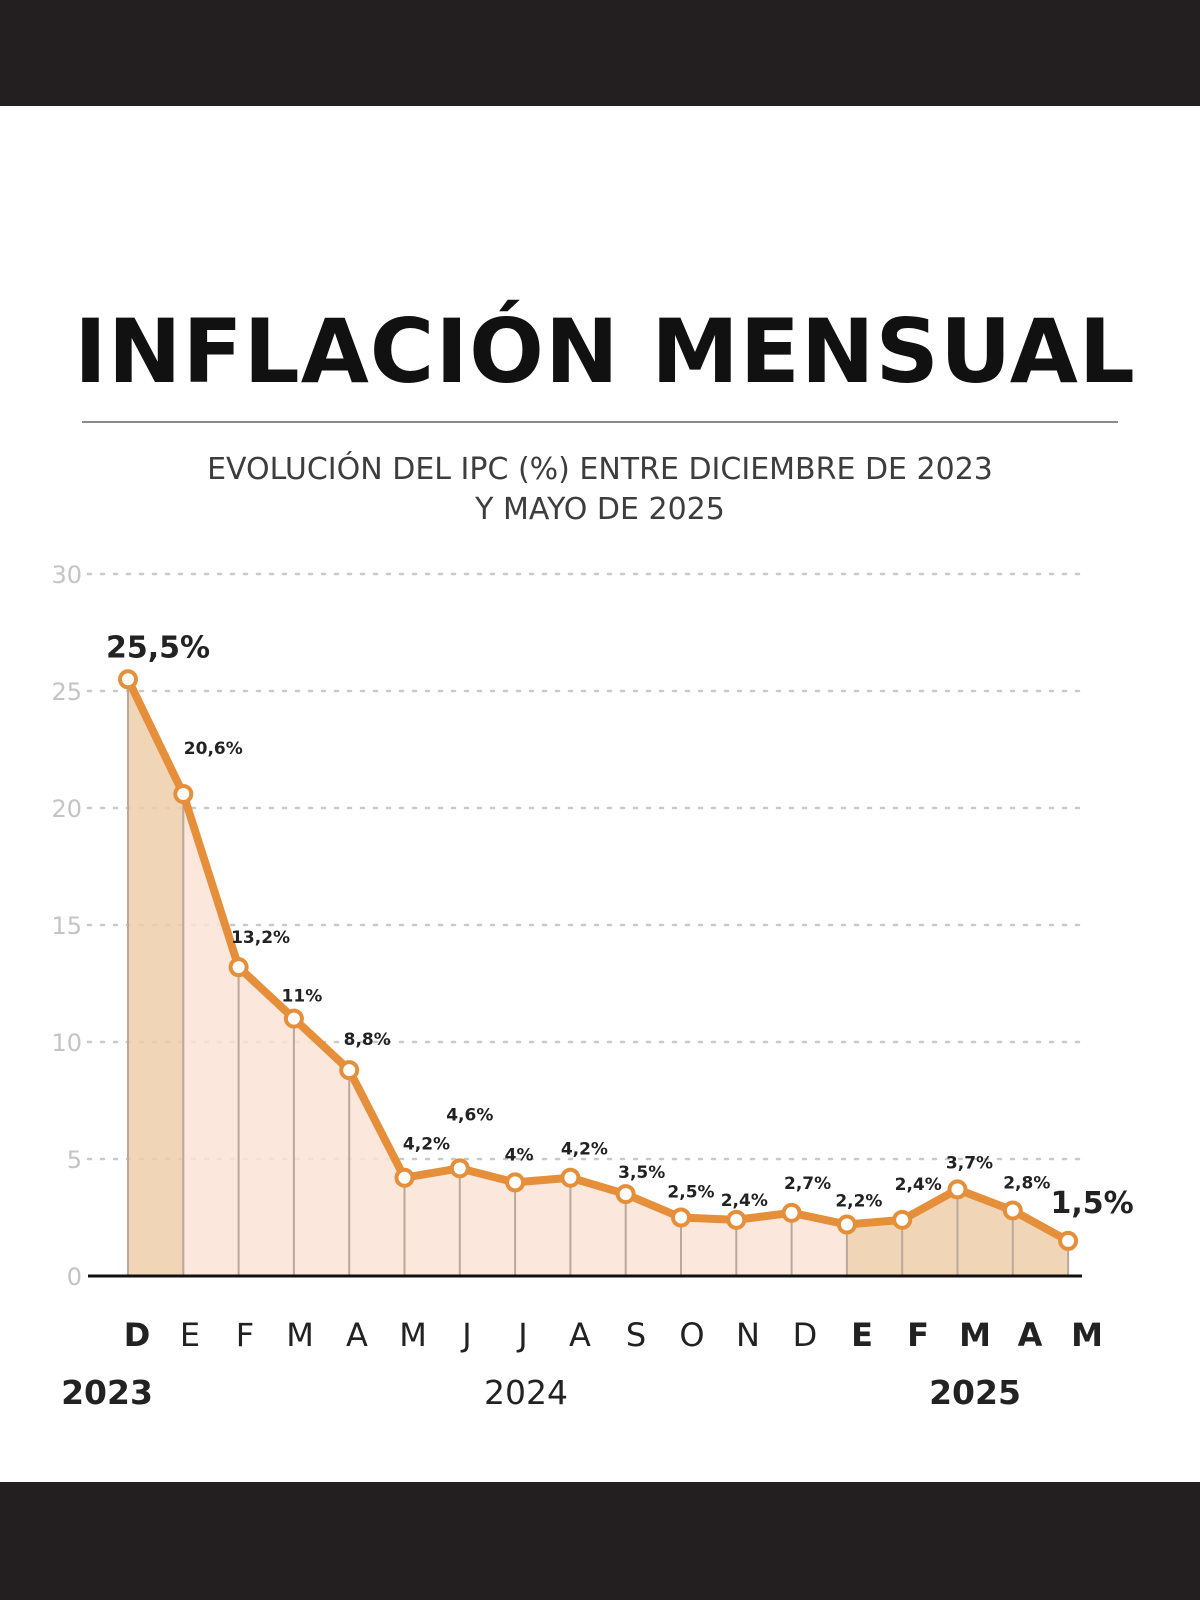 This screenshot has height=1600, width=1200. What do you see at coordinates (969, 1163) in the screenshot?
I see `data-label: 3,7%` at bounding box center [969, 1163].